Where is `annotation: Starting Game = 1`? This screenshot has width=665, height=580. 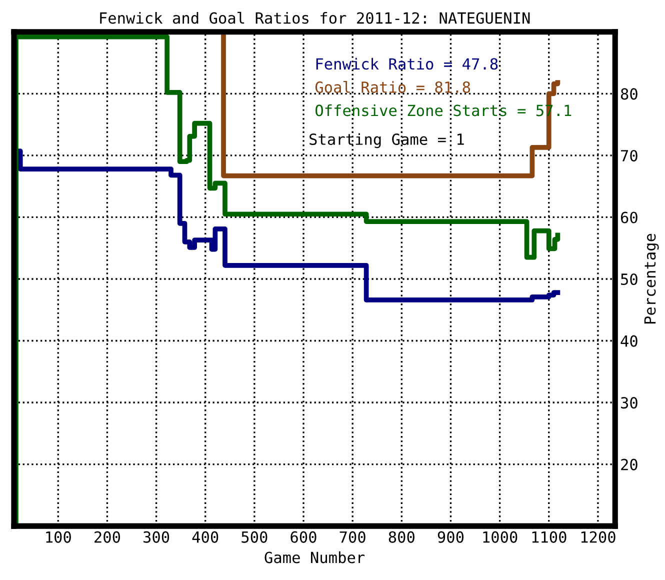 annotation: Starting Game = 1 is located at coordinates (387, 140).